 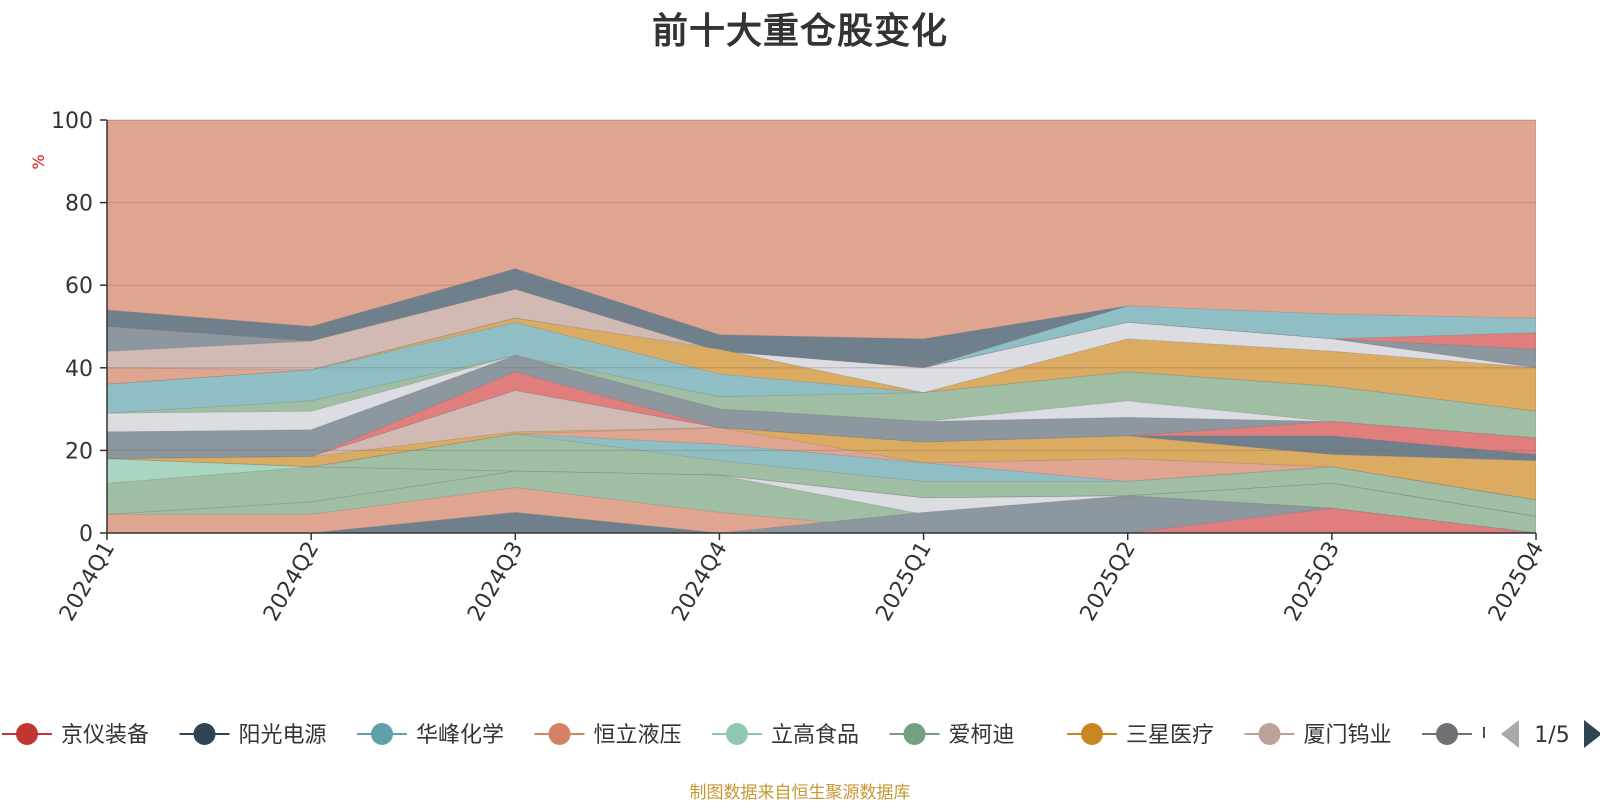 I want to click on legend-label: 厦门钨业, so click(x=1348, y=735).